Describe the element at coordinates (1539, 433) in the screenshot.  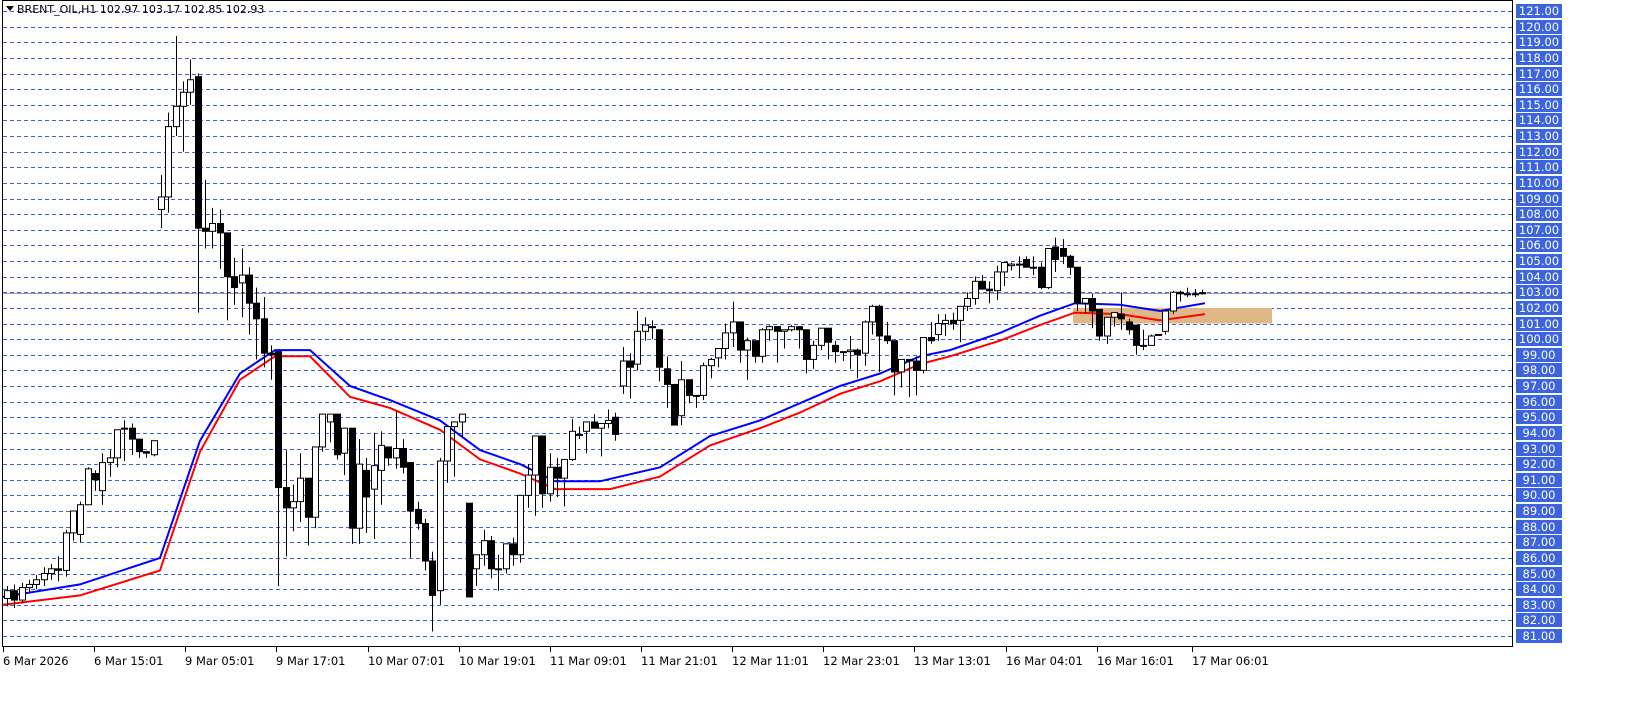
I see `price-label: 94.00` at that location.